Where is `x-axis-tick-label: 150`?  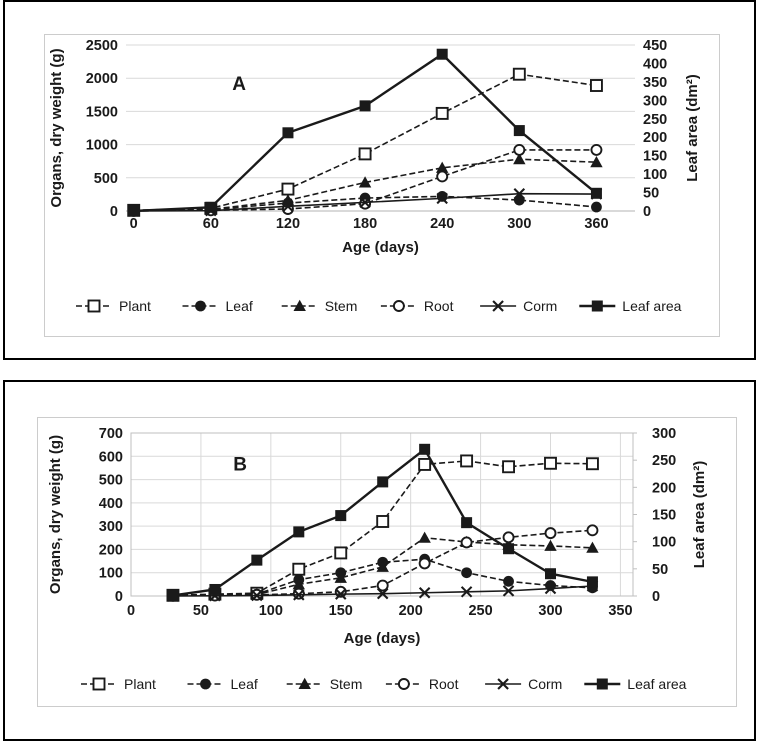 x-axis-tick-label: 150 is located at coordinates (341, 611).